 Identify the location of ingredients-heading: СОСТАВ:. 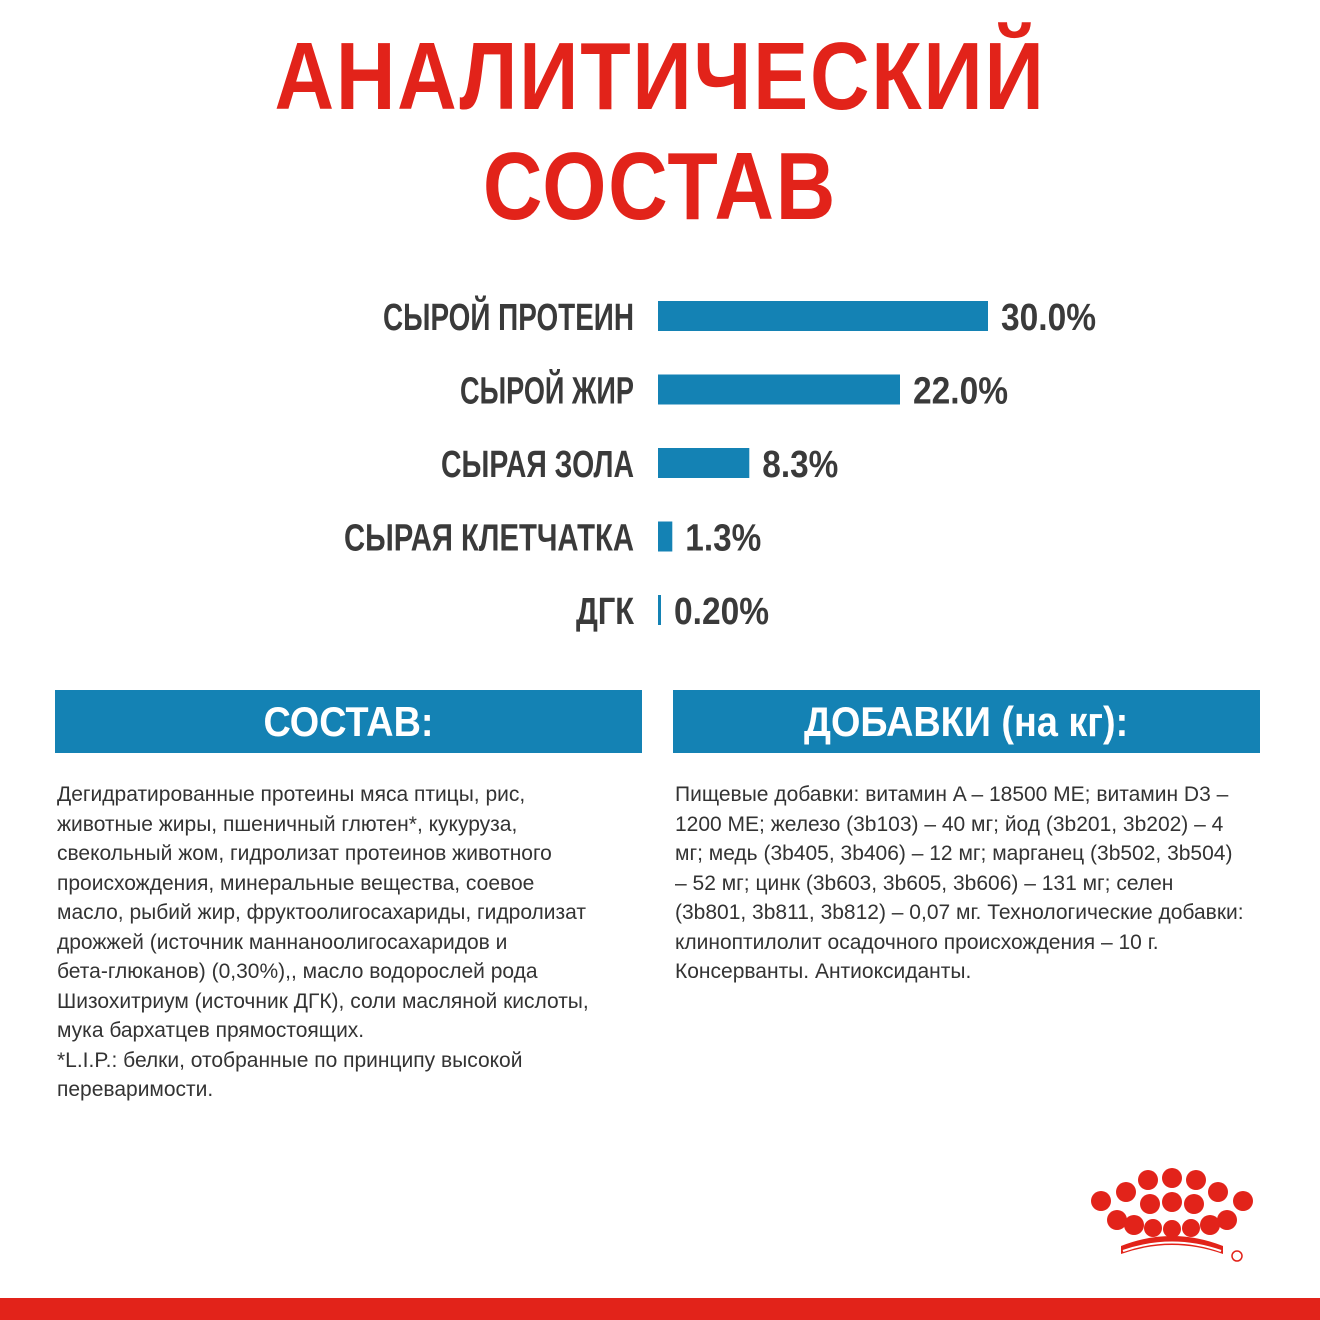
(348, 721).